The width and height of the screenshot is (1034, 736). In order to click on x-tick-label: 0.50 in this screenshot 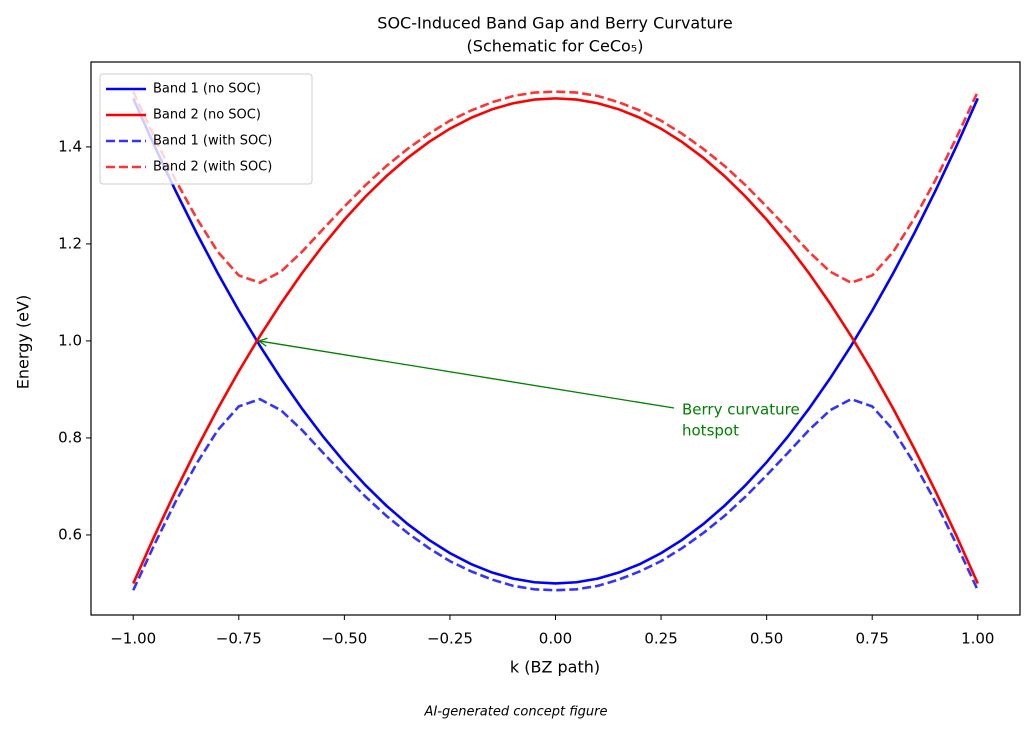, I will do `click(766, 639)`.